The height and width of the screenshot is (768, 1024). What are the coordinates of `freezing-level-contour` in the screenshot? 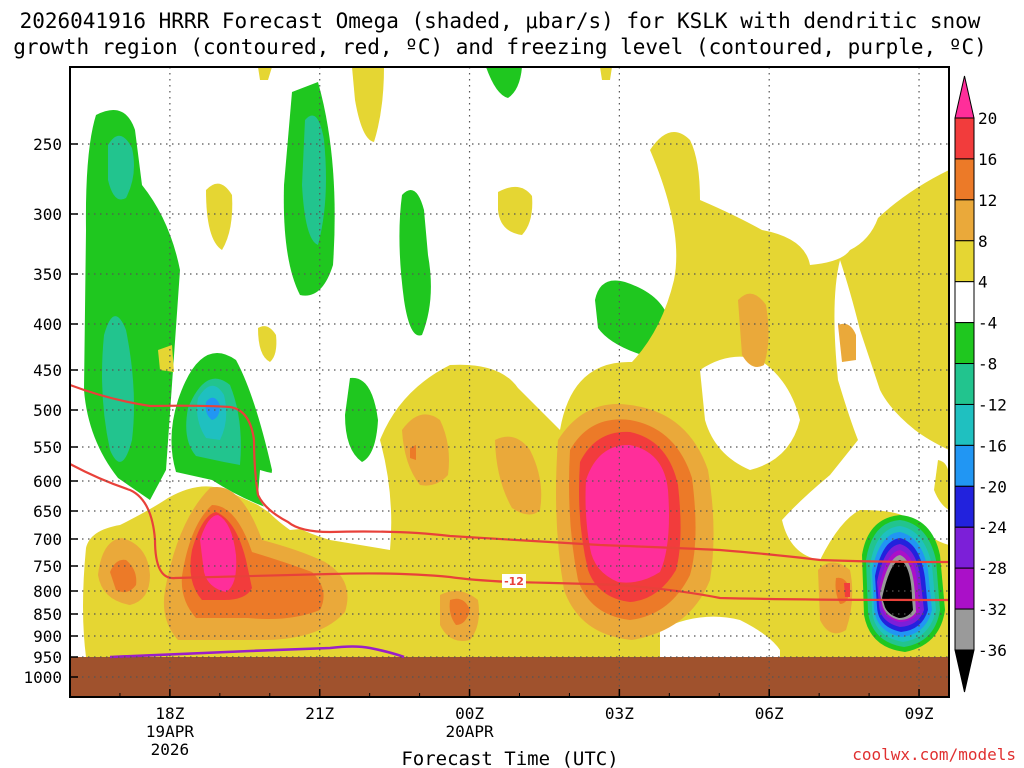 It's located at (257, 652).